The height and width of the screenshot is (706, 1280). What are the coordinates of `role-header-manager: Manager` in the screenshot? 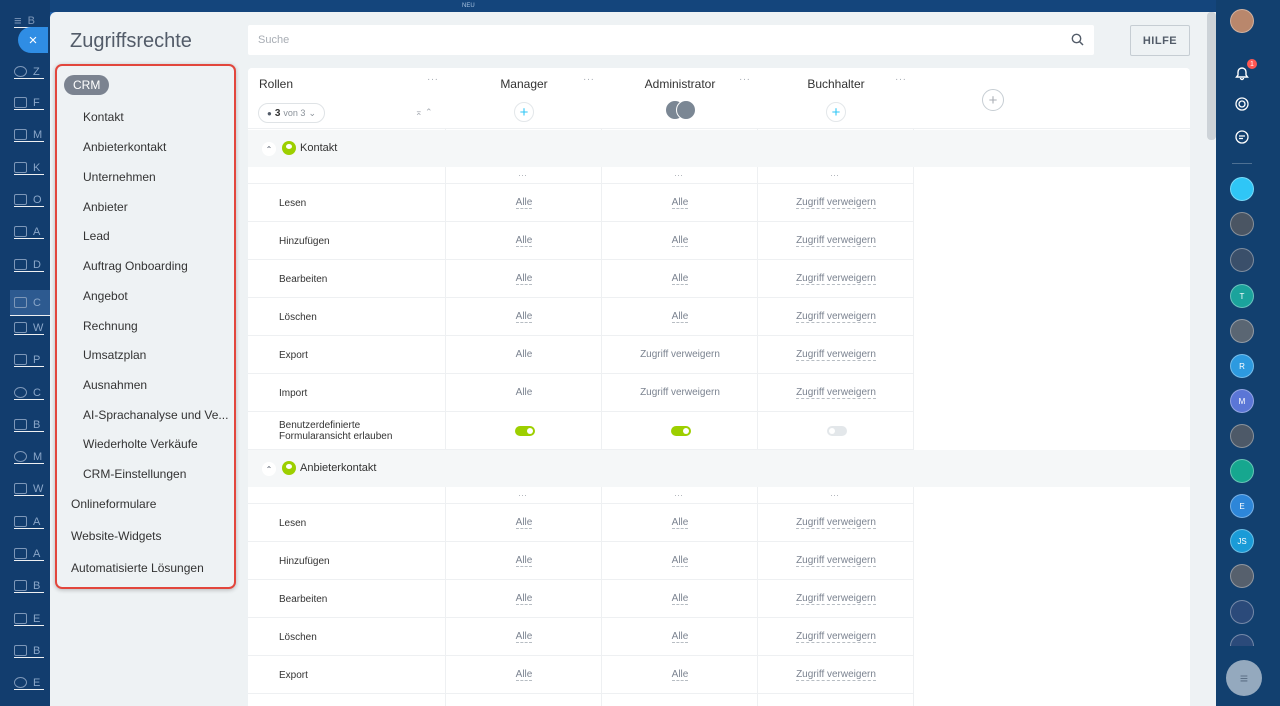 It's located at (524, 84).